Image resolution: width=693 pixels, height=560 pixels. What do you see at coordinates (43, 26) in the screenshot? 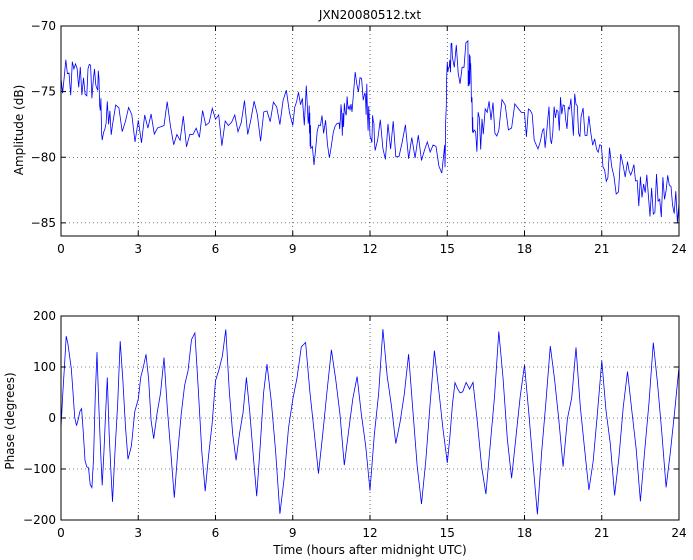
I see `y-tick-label: −70` at bounding box center [43, 26].